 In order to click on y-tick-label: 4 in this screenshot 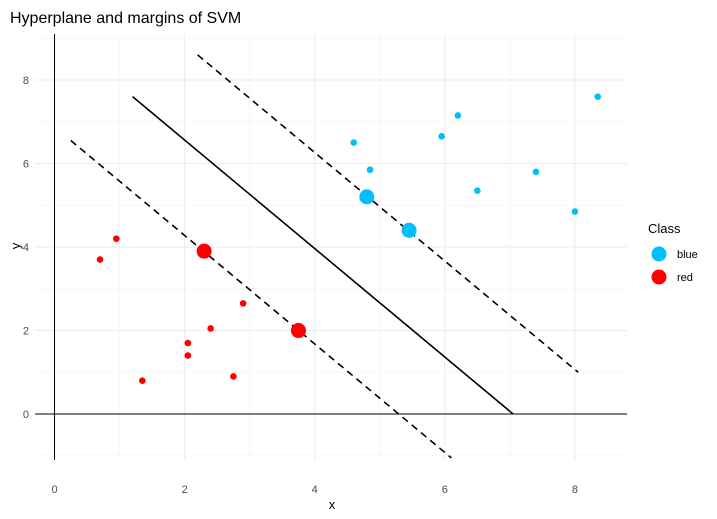, I will do `click(26, 248)`.